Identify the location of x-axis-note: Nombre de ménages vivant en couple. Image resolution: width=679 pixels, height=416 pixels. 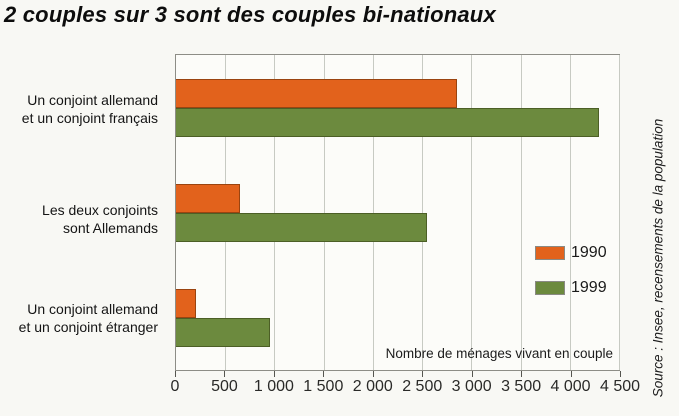
(499, 353).